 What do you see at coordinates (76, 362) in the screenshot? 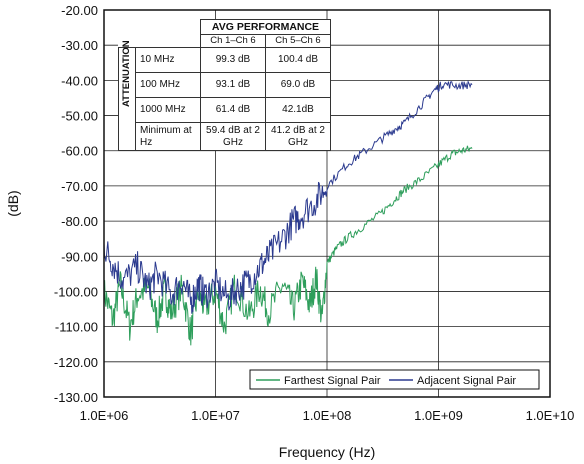
I see `y-tick-label: -120.00` at bounding box center [76, 362].